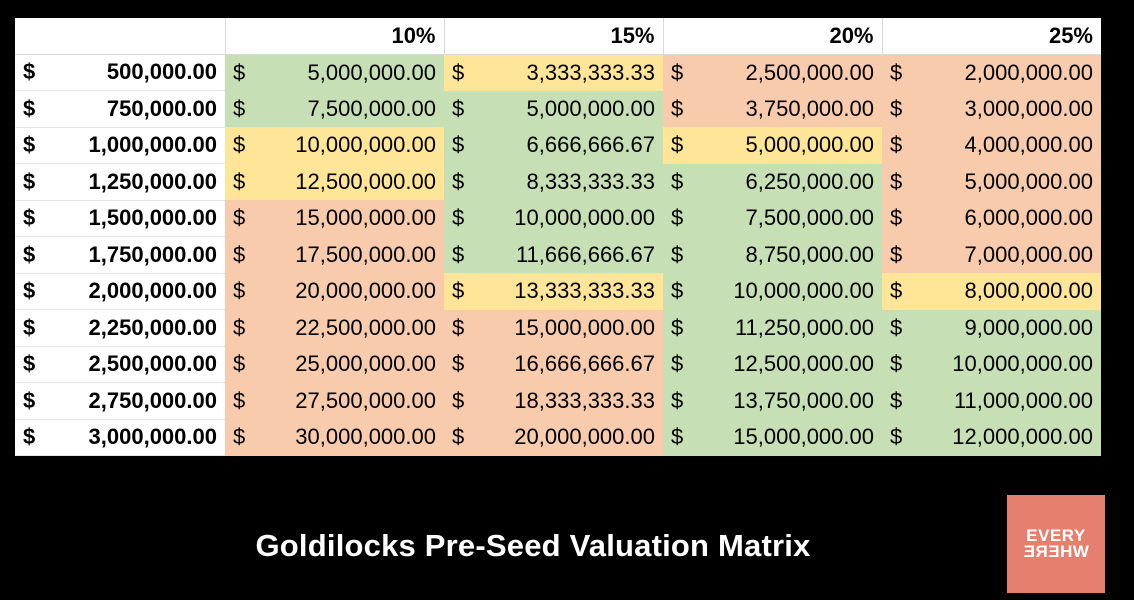 The width and height of the screenshot is (1134, 600). I want to click on table-cell: $25,000,000.00, so click(334, 364).